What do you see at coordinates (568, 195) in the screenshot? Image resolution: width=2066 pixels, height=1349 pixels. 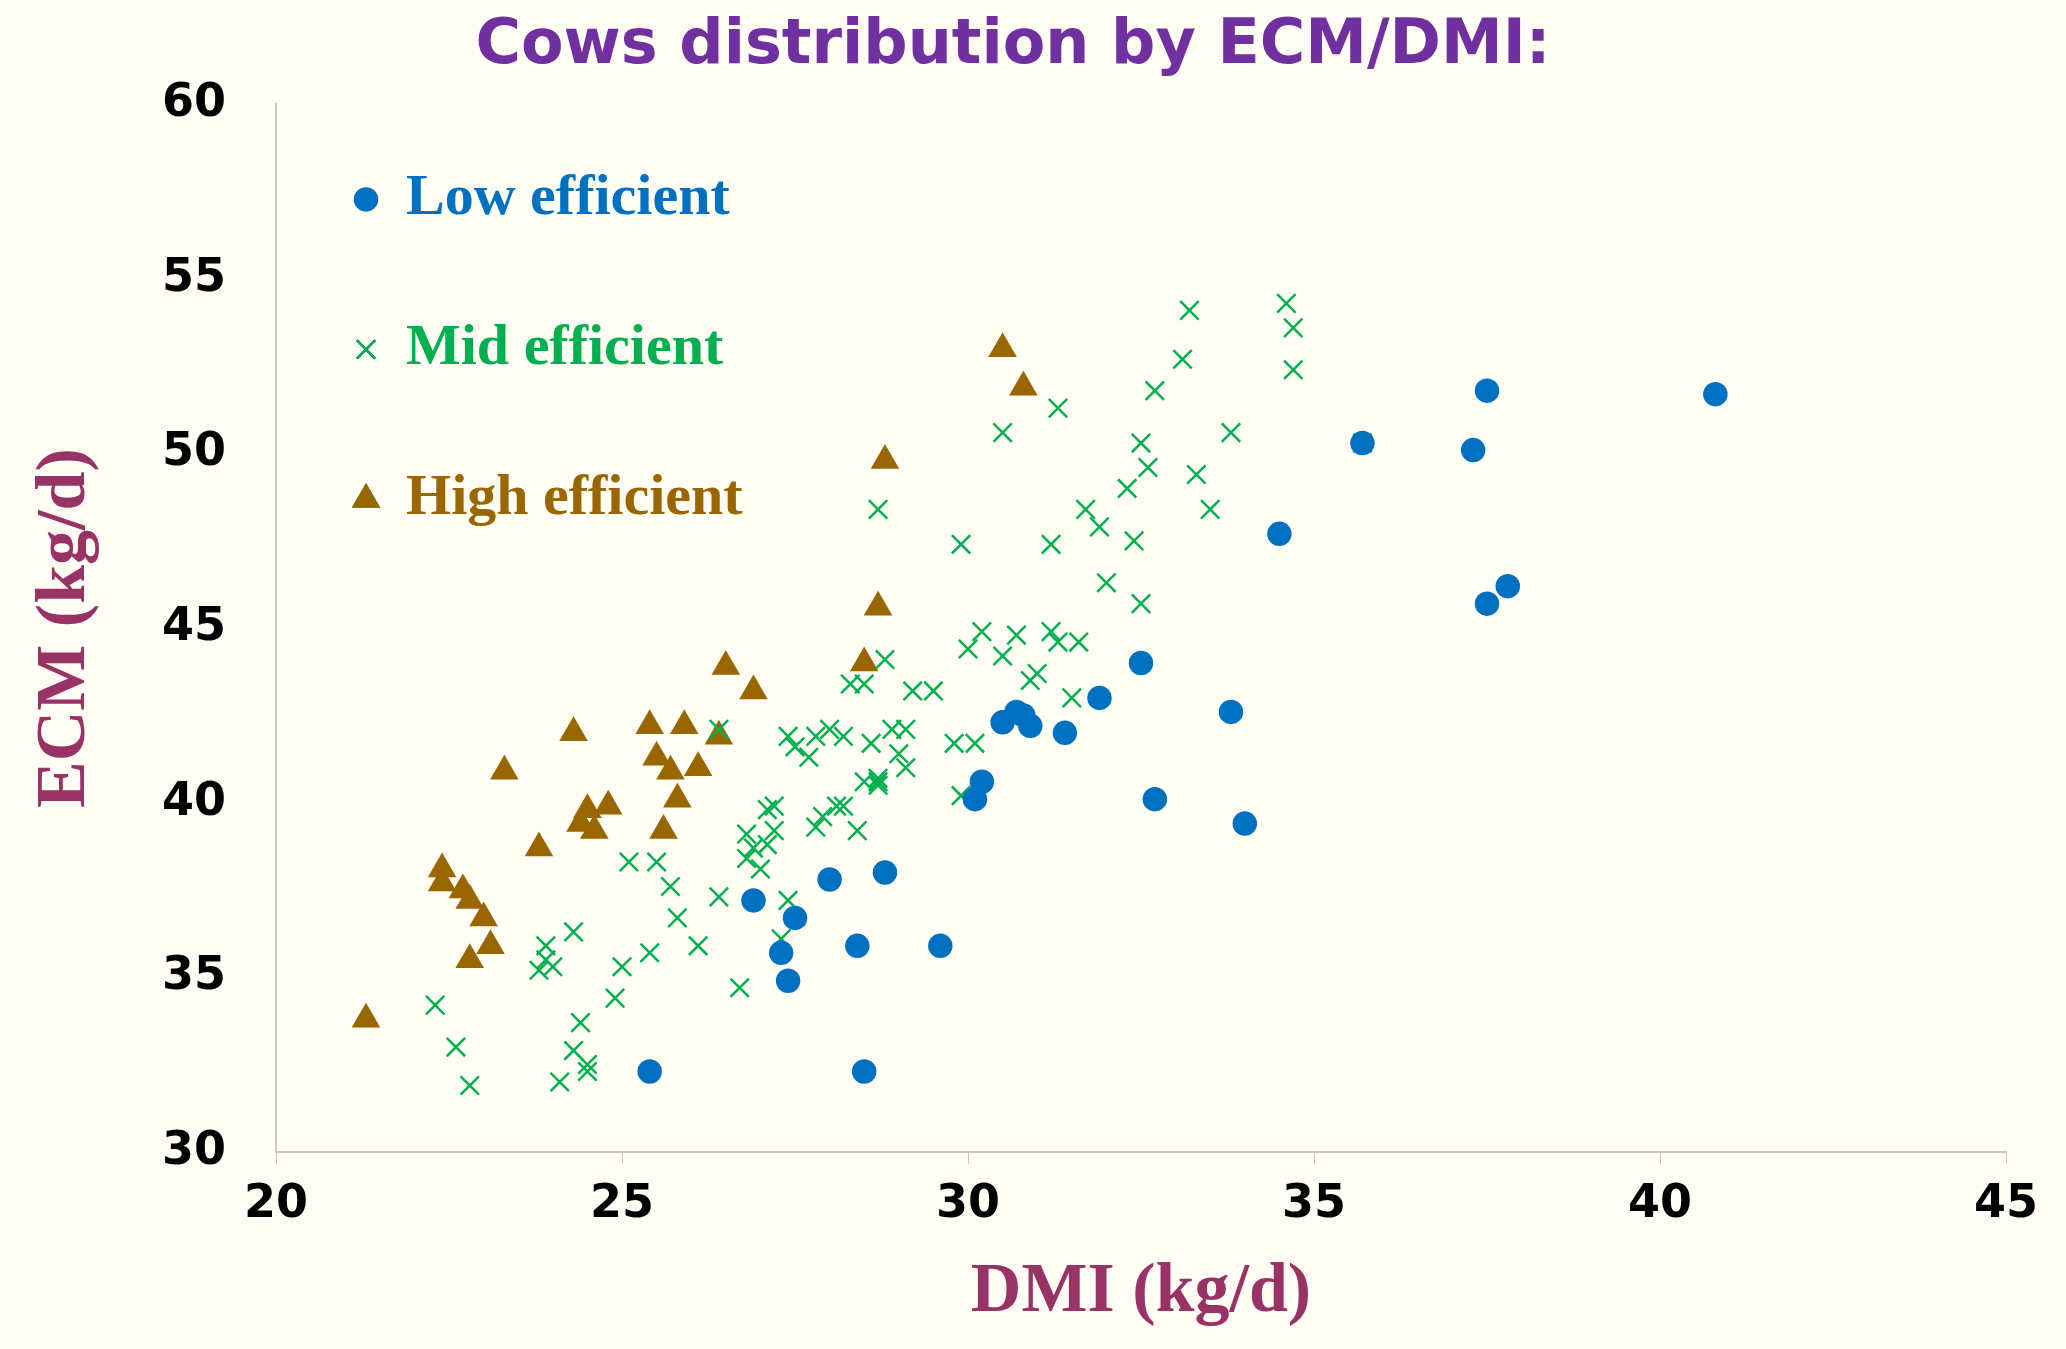 I see `legend-label: Low efficient` at bounding box center [568, 195].